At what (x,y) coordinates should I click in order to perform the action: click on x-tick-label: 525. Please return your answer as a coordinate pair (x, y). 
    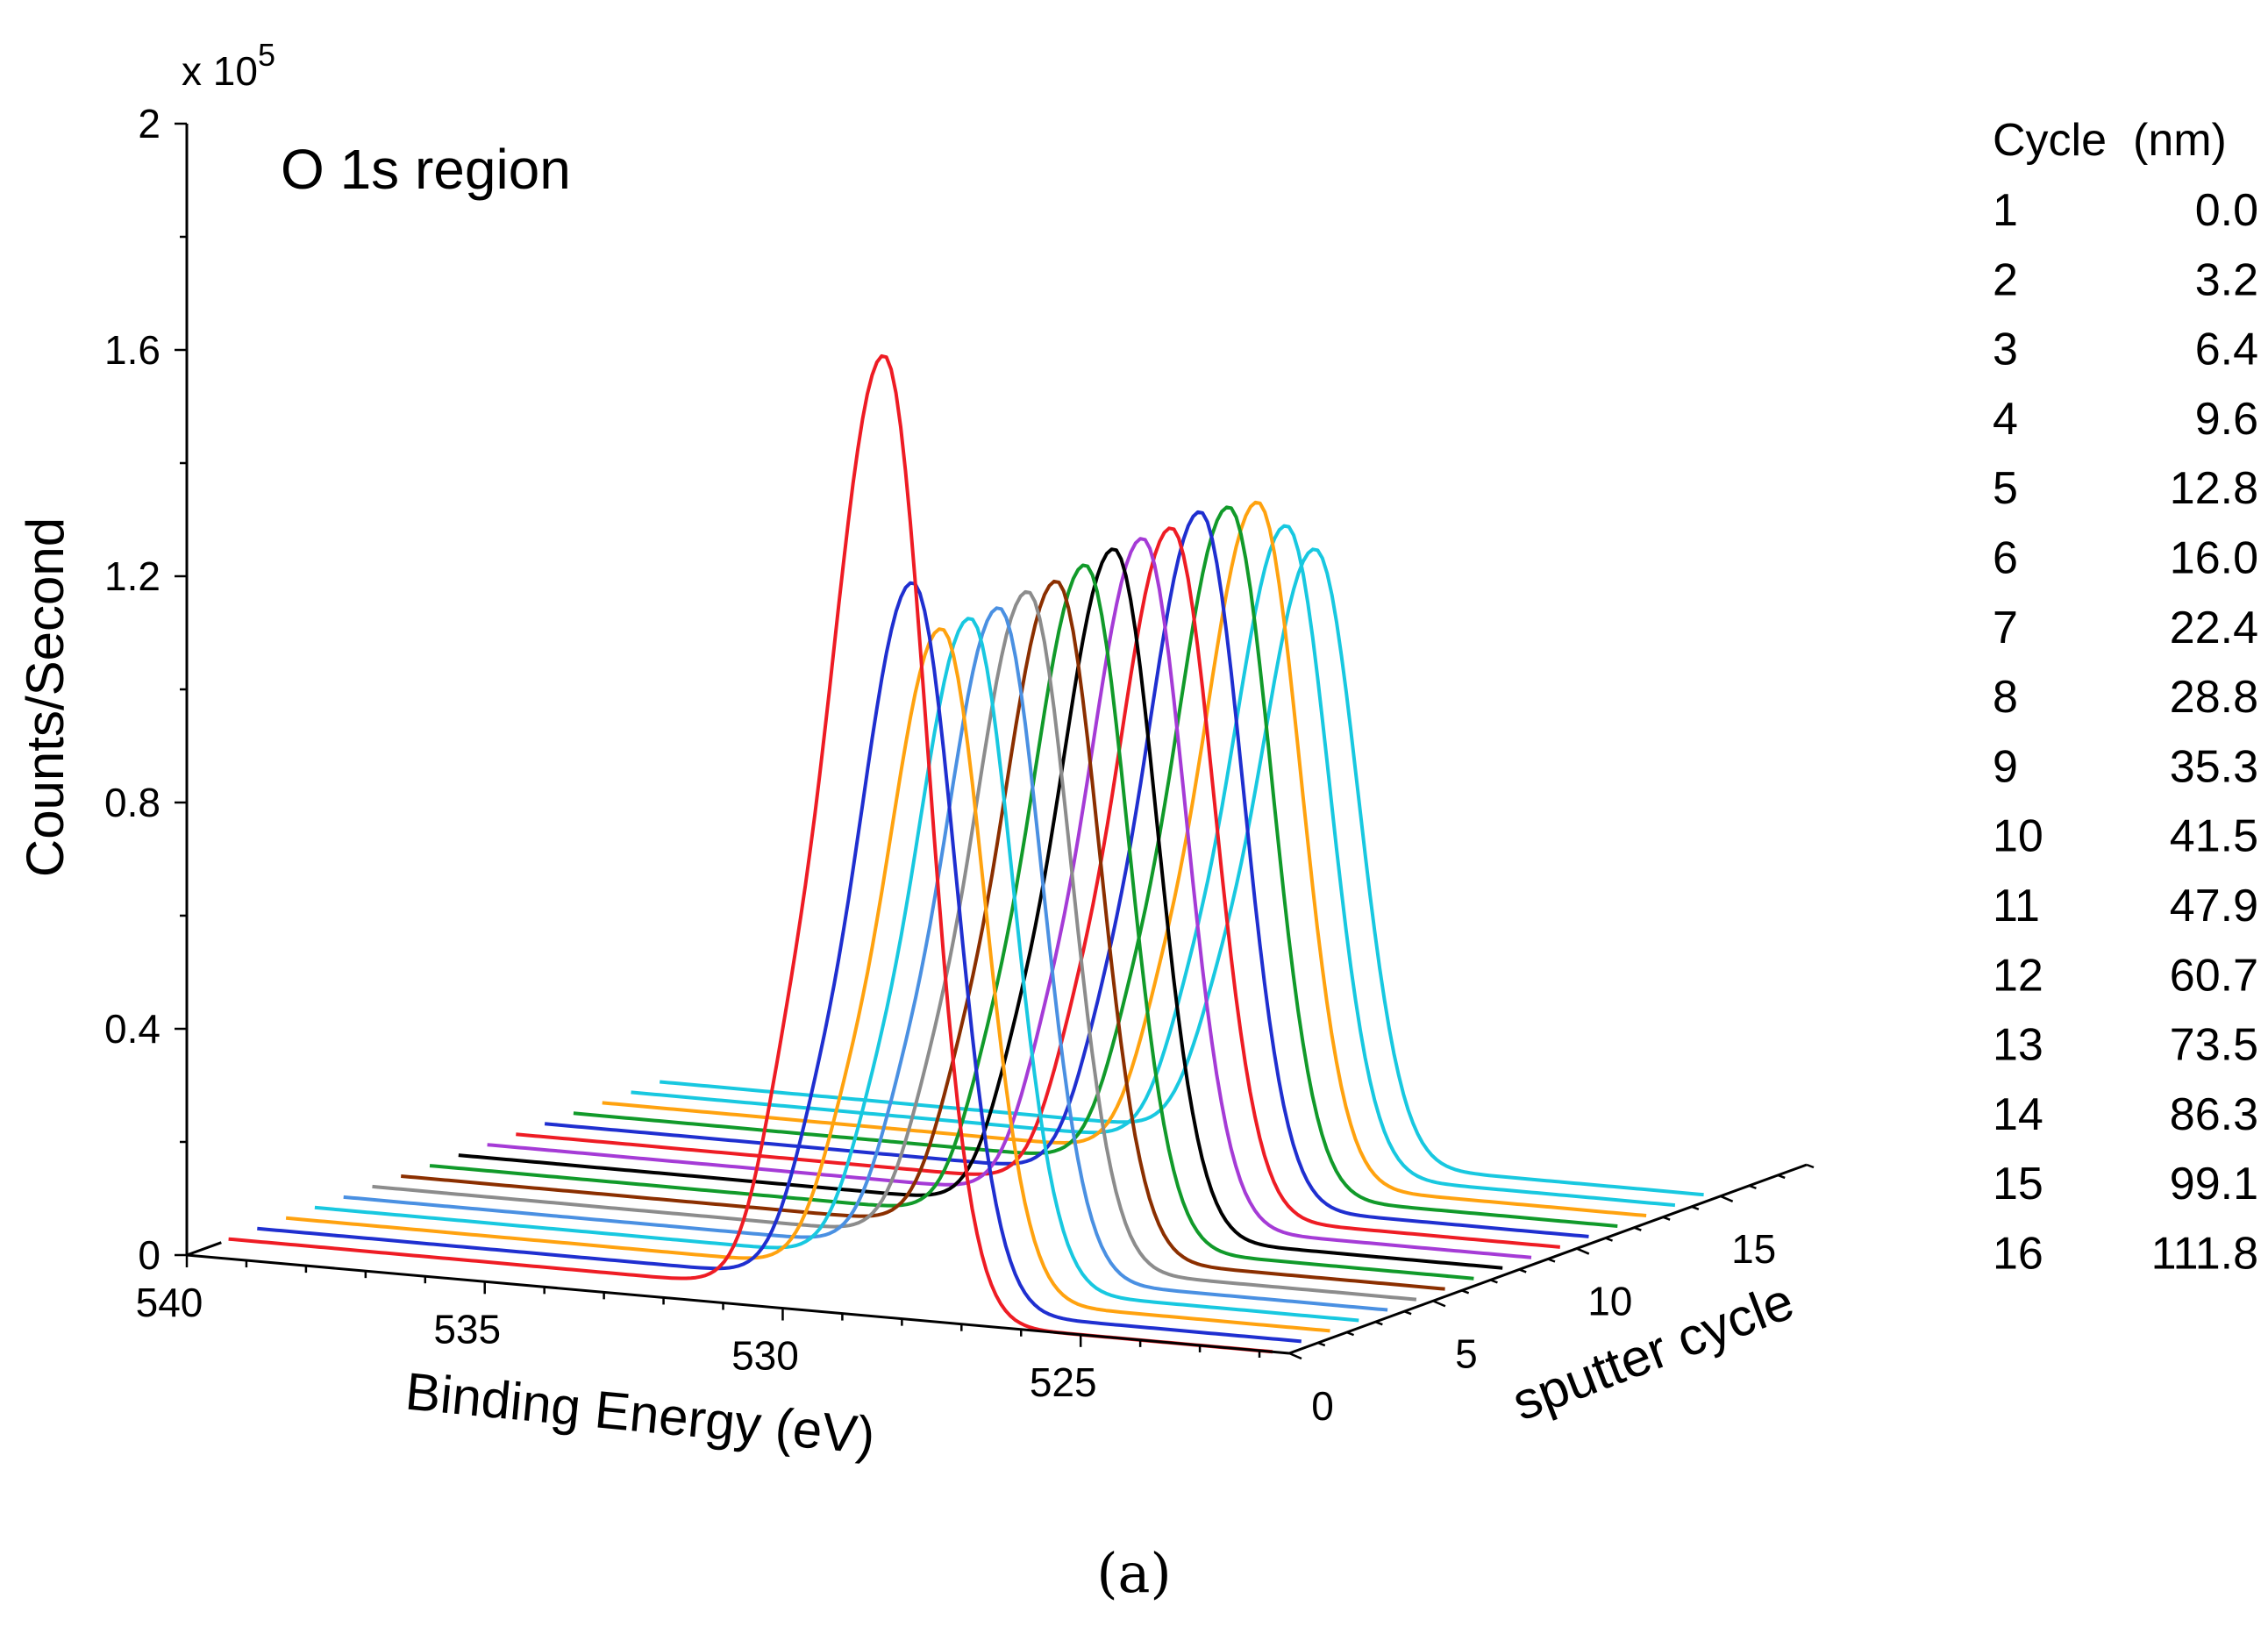
    Looking at the image, I should click on (1063, 1382).